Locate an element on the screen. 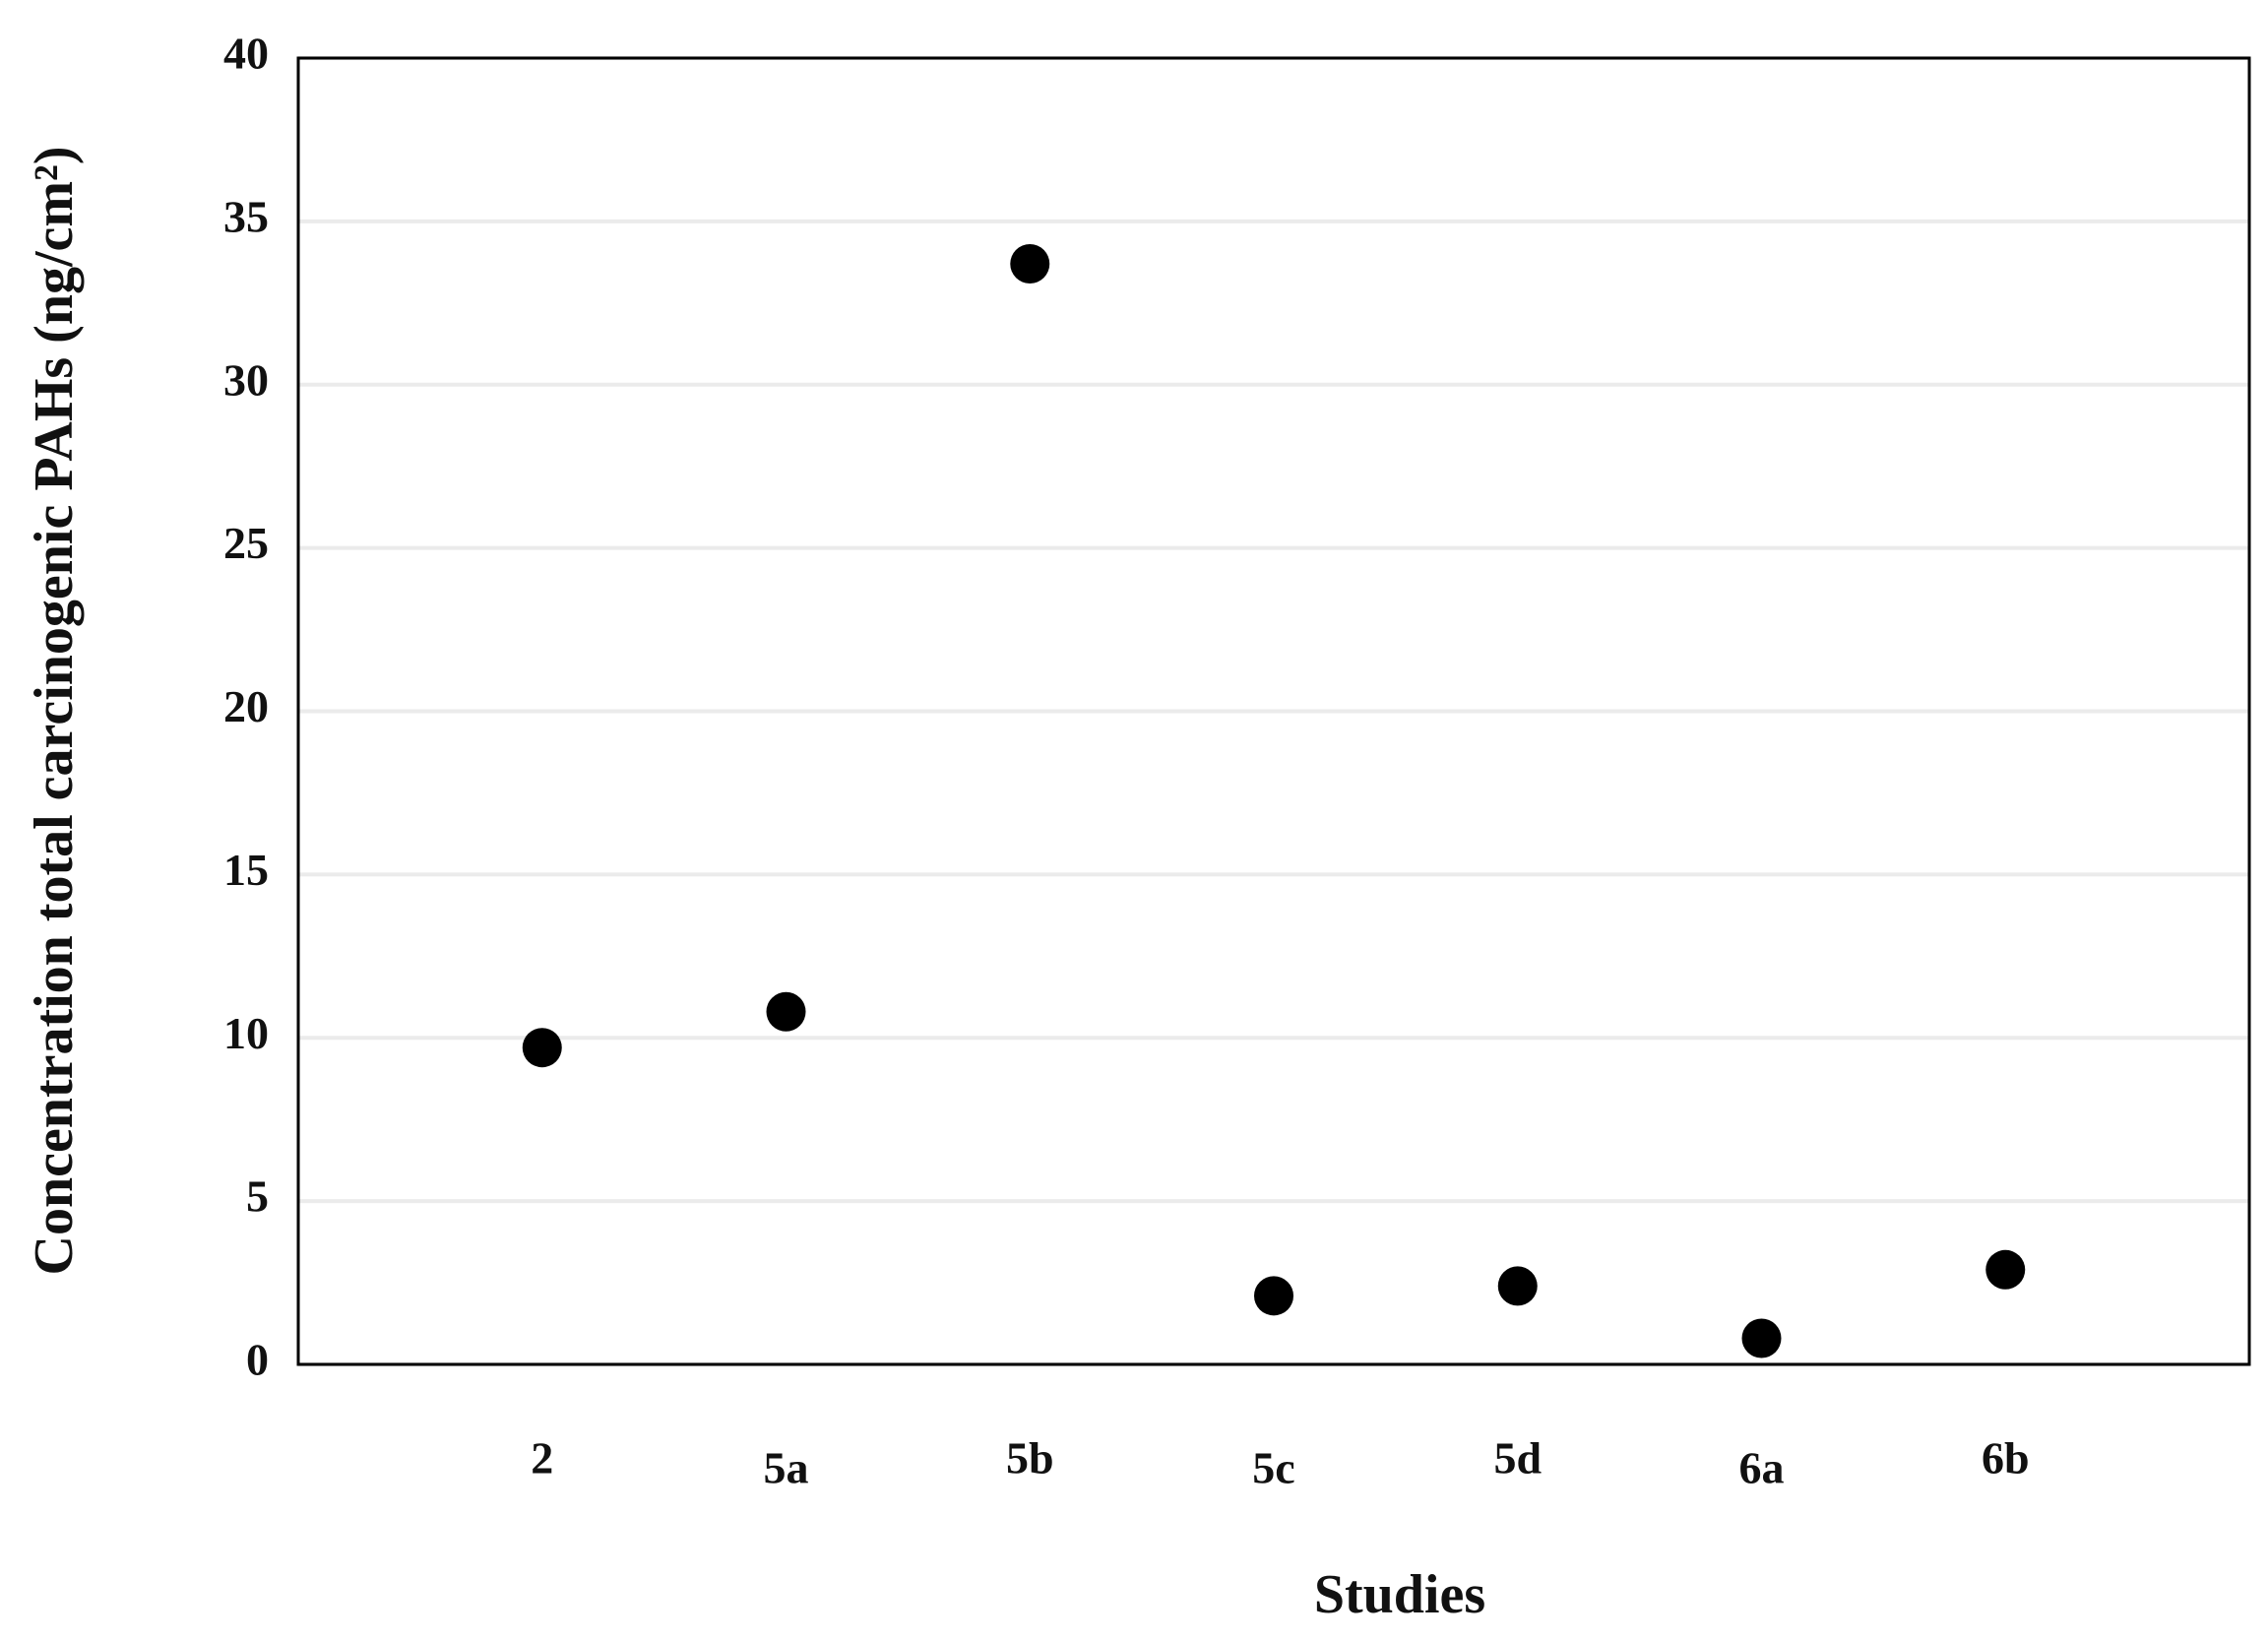 The image size is (2268, 1642). y-tick-label: 25 is located at coordinates (246, 543).